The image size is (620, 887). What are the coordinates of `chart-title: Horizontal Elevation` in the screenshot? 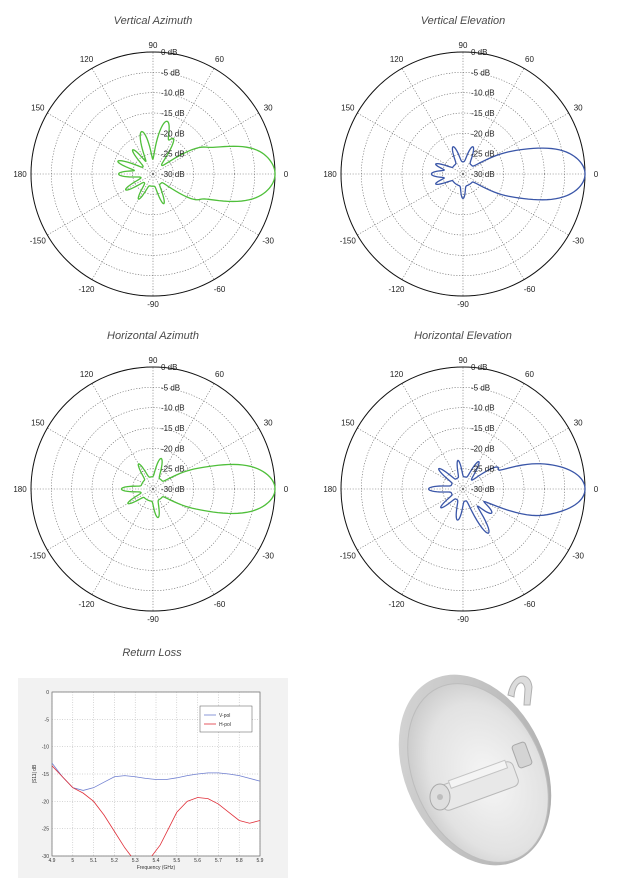 It's located at (463, 336).